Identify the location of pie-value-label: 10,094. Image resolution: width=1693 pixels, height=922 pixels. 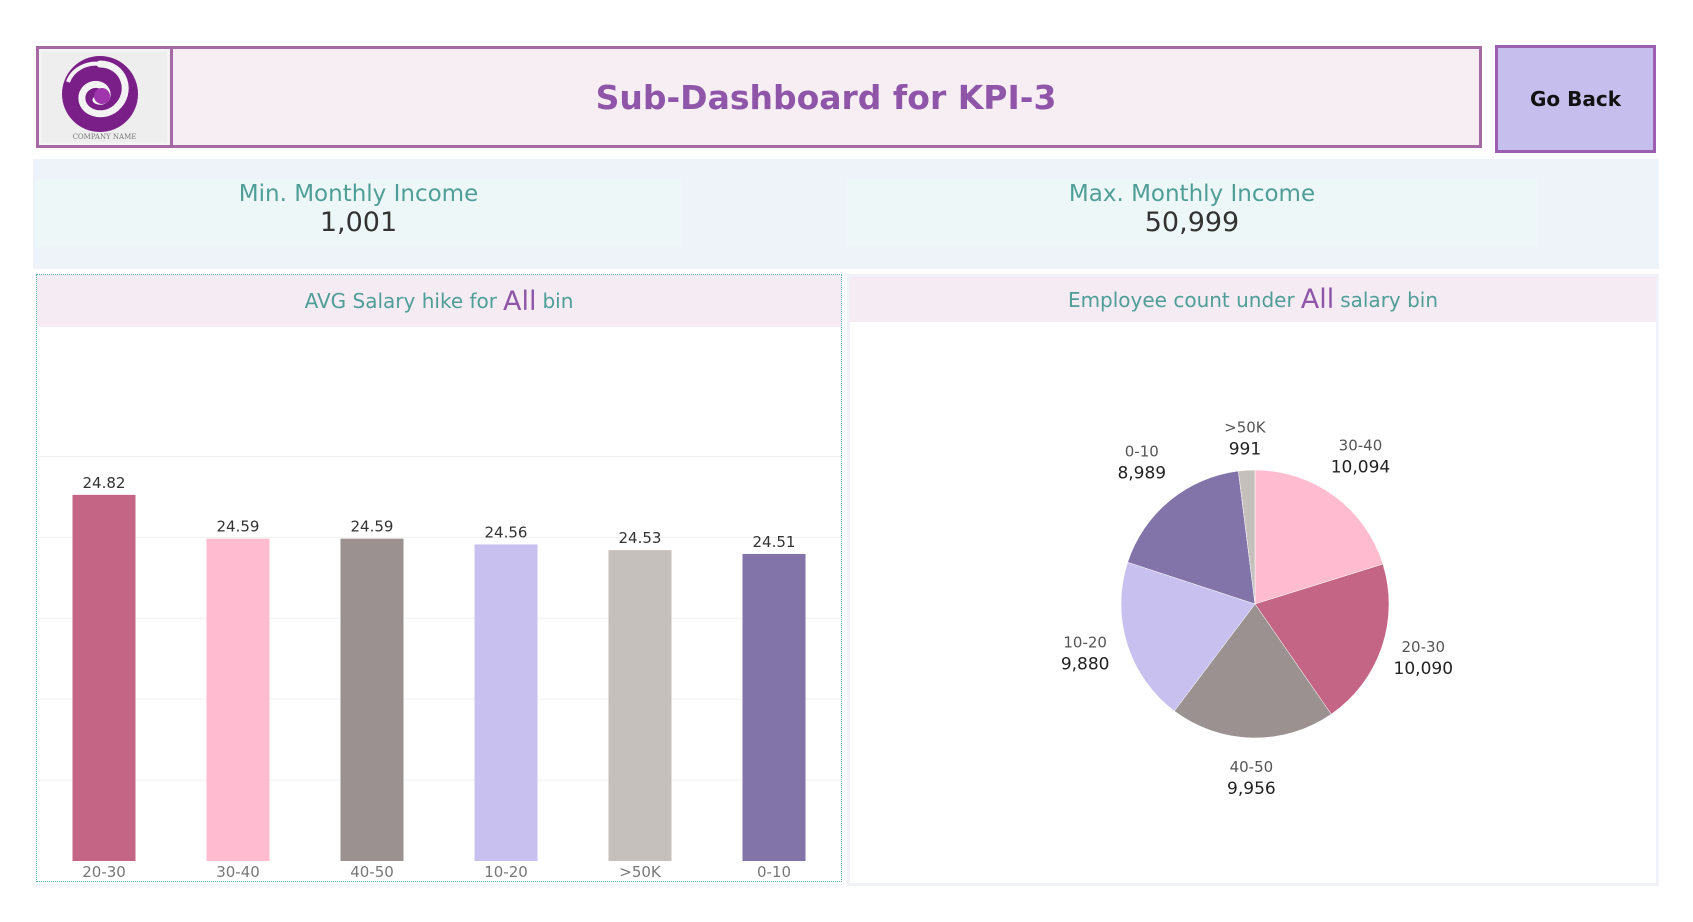
(1360, 468).